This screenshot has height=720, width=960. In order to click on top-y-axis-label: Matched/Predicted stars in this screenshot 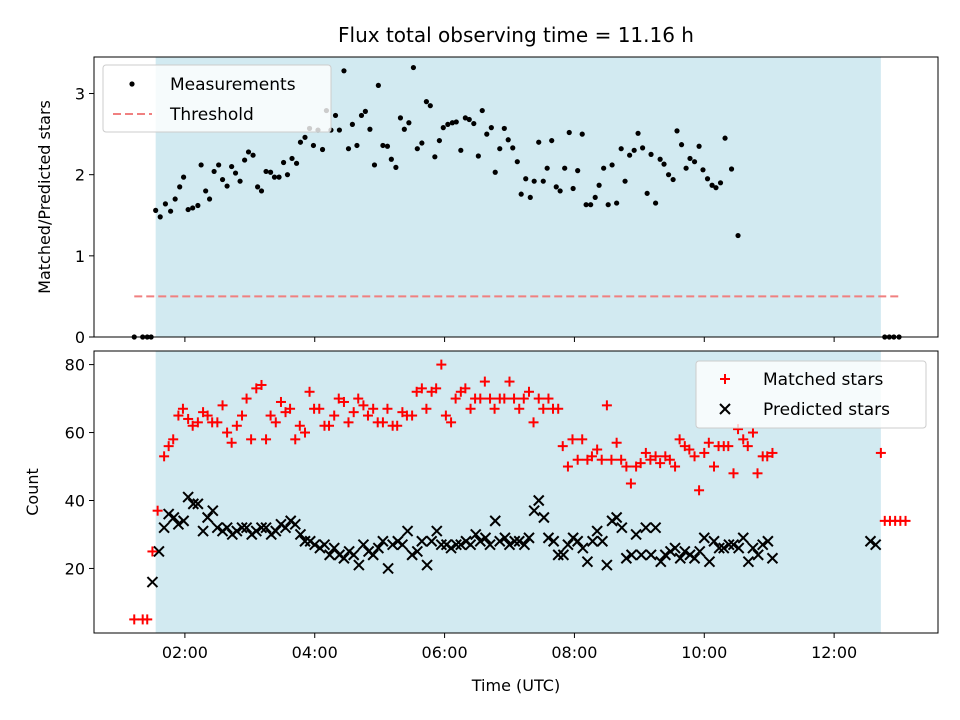, I will do `click(44, 197)`.